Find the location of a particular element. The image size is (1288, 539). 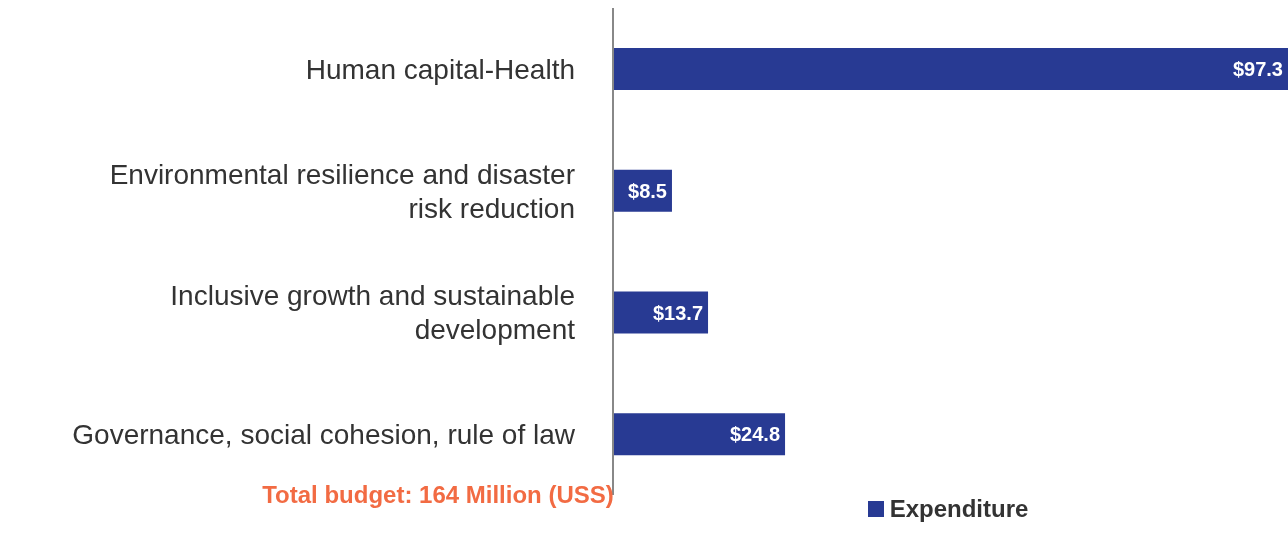

y-tick-label: Human capital-Health is located at coordinates (440, 69).